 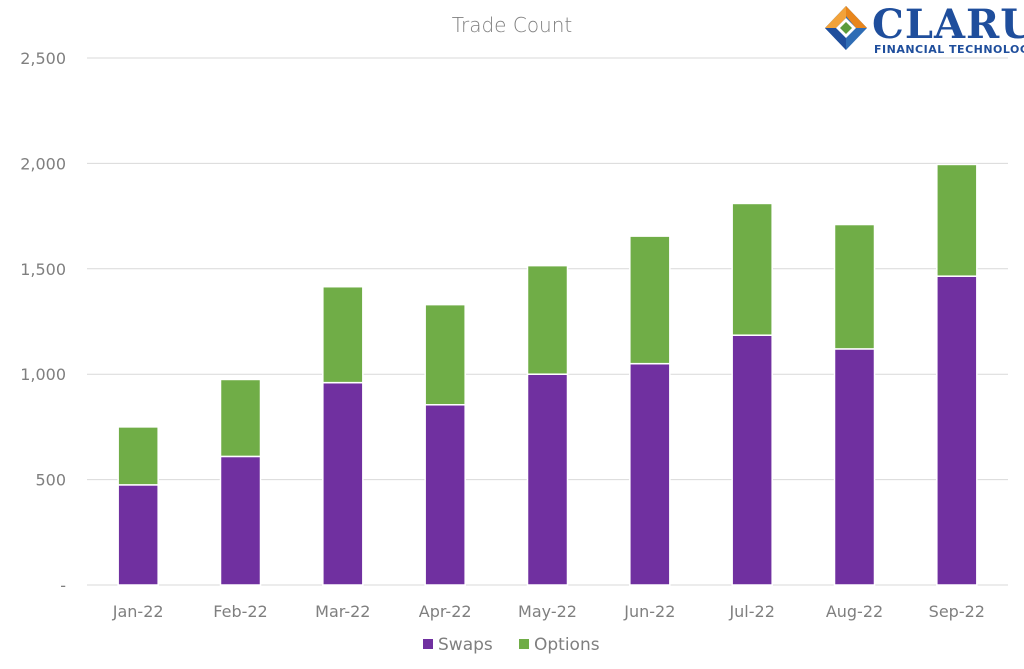 What do you see at coordinates (428, 644) in the screenshot?
I see `legend-swatch-swaps` at bounding box center [428, 644].